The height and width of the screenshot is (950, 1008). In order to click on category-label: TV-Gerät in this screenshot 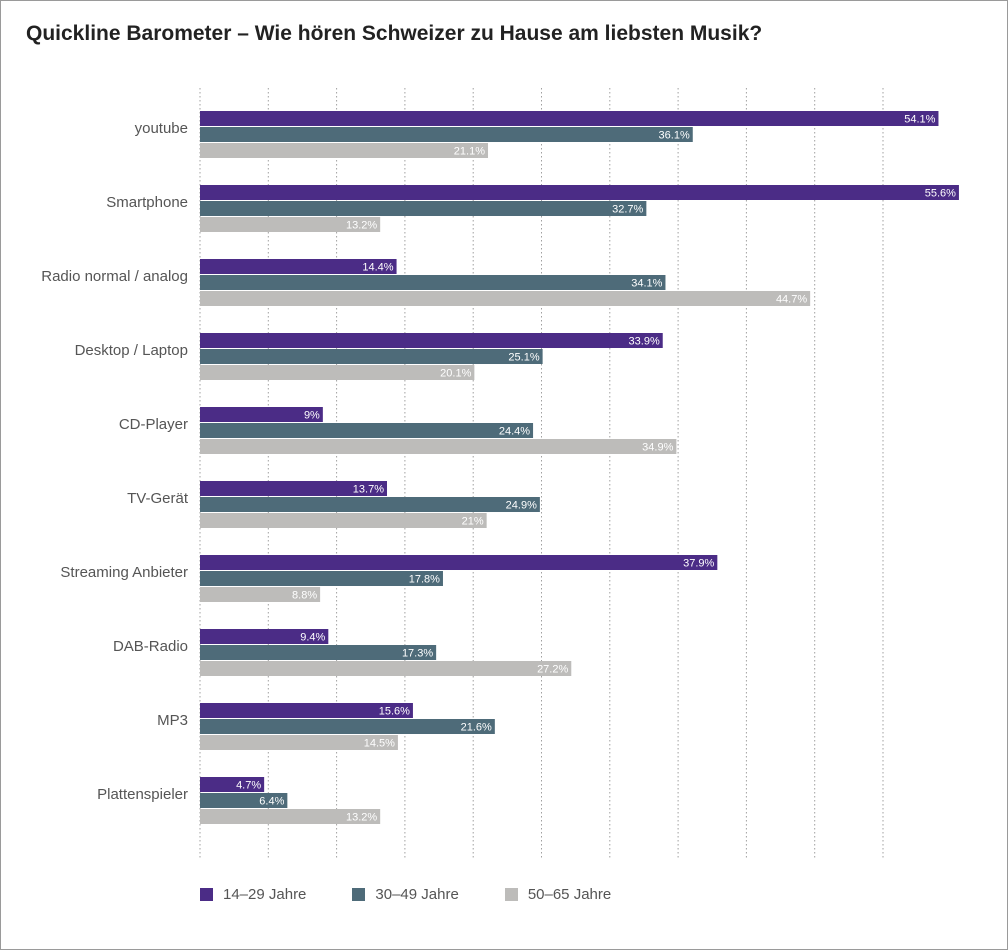, I will do `click(158, 498)`.